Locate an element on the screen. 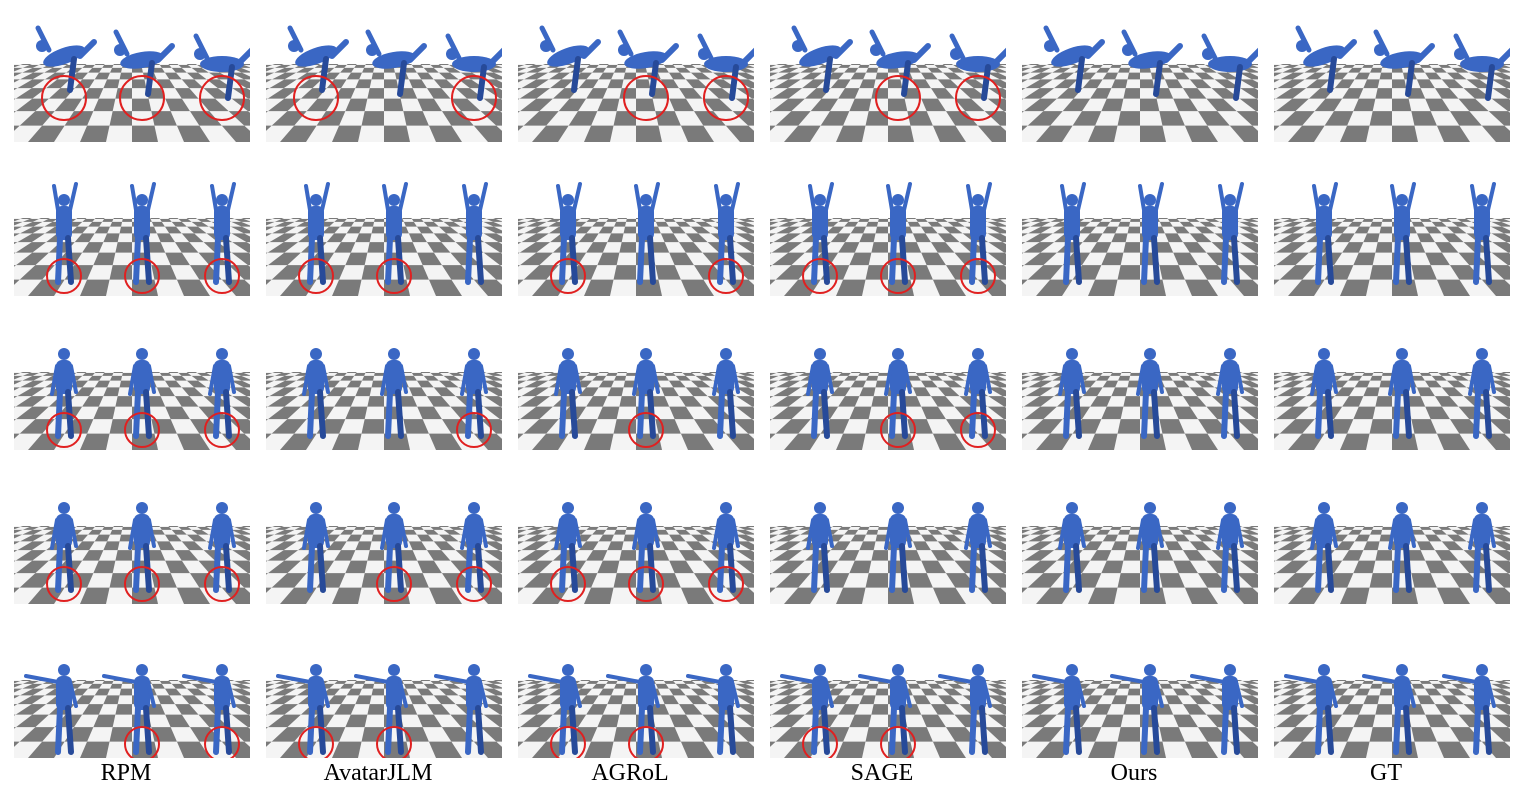 Image resolution: width=1529 pixels, height=798 pixels. column-label-gt: GT is located at coordinates (1386, 773).